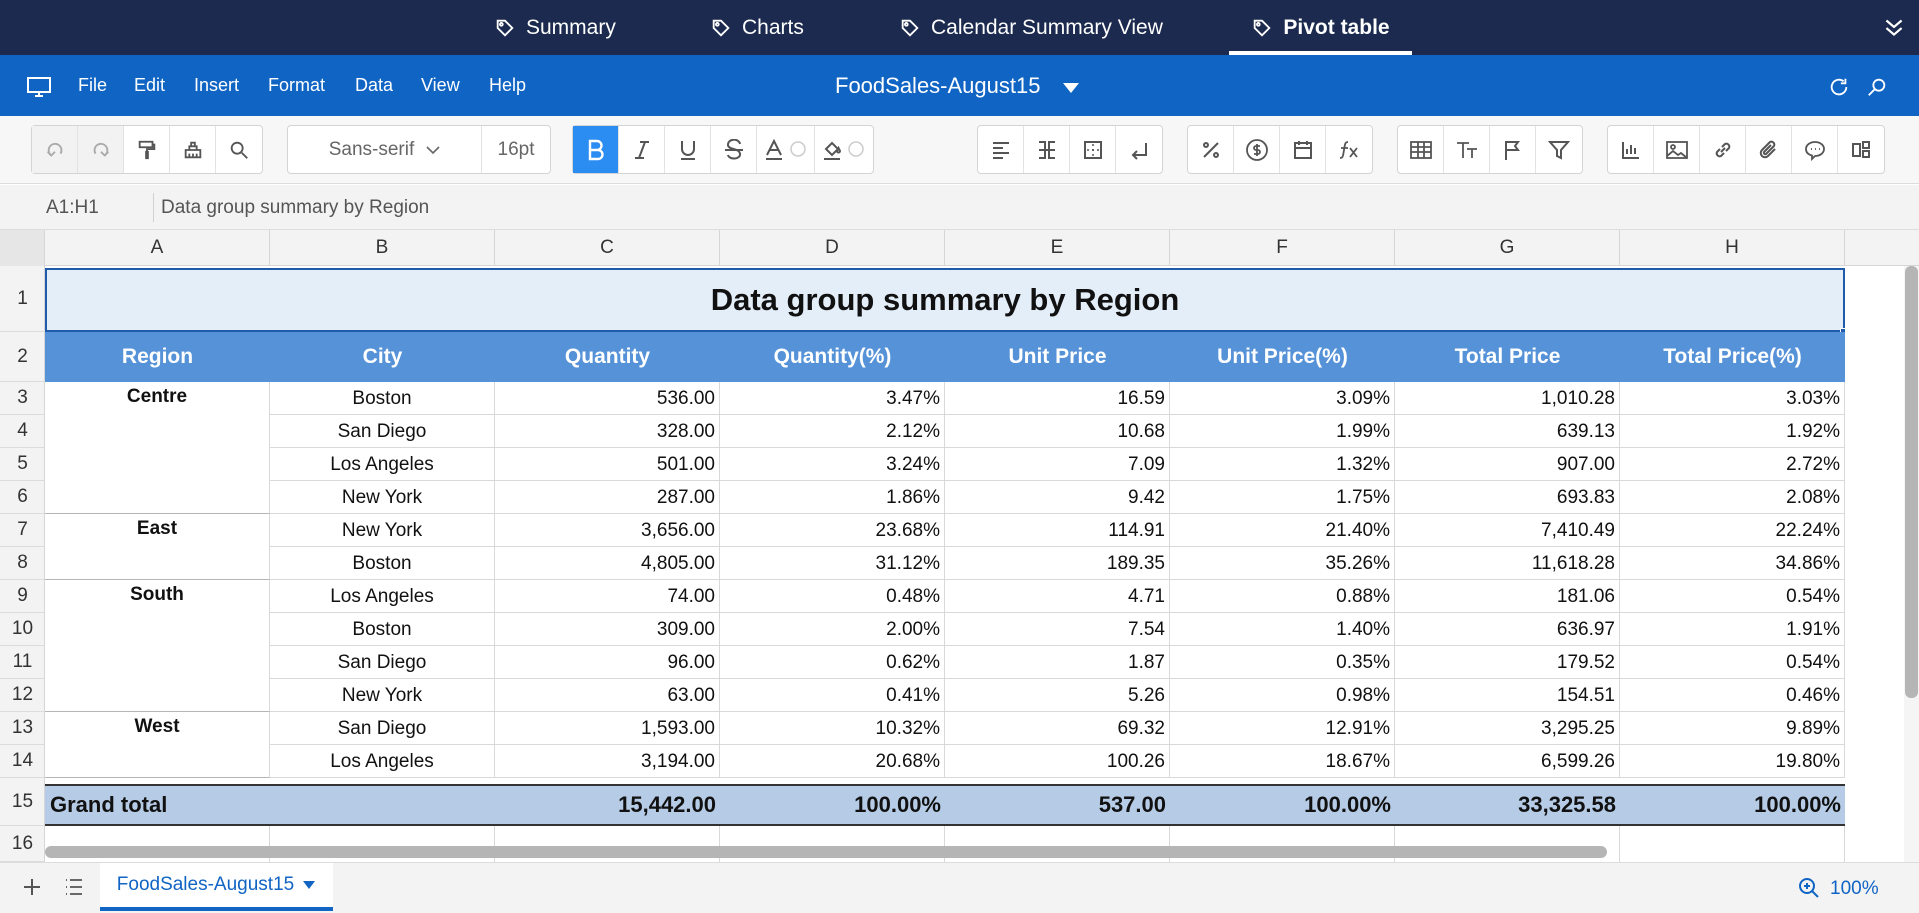  Describe the element at coordinates (1894, 27) in the screenshot. I see `collapse-chevron-icon` at that location.